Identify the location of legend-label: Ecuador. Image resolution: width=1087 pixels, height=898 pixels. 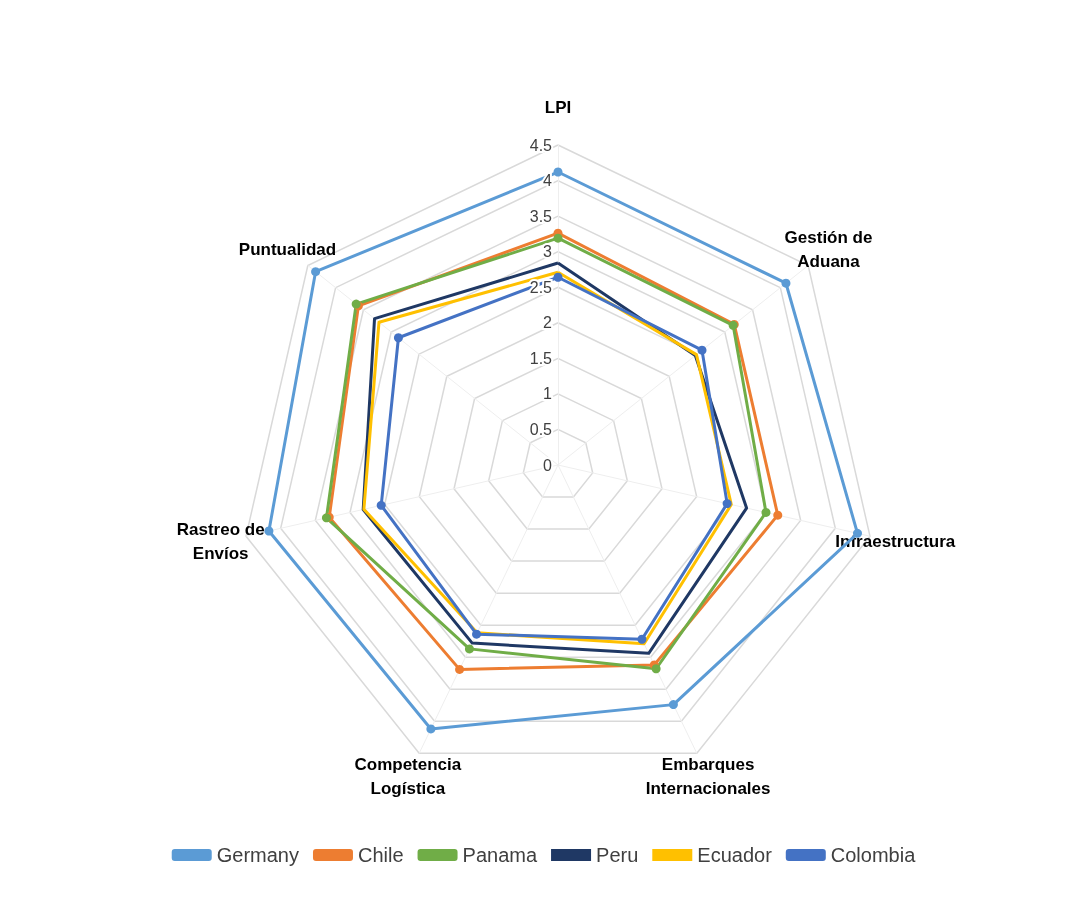
(735, 855).